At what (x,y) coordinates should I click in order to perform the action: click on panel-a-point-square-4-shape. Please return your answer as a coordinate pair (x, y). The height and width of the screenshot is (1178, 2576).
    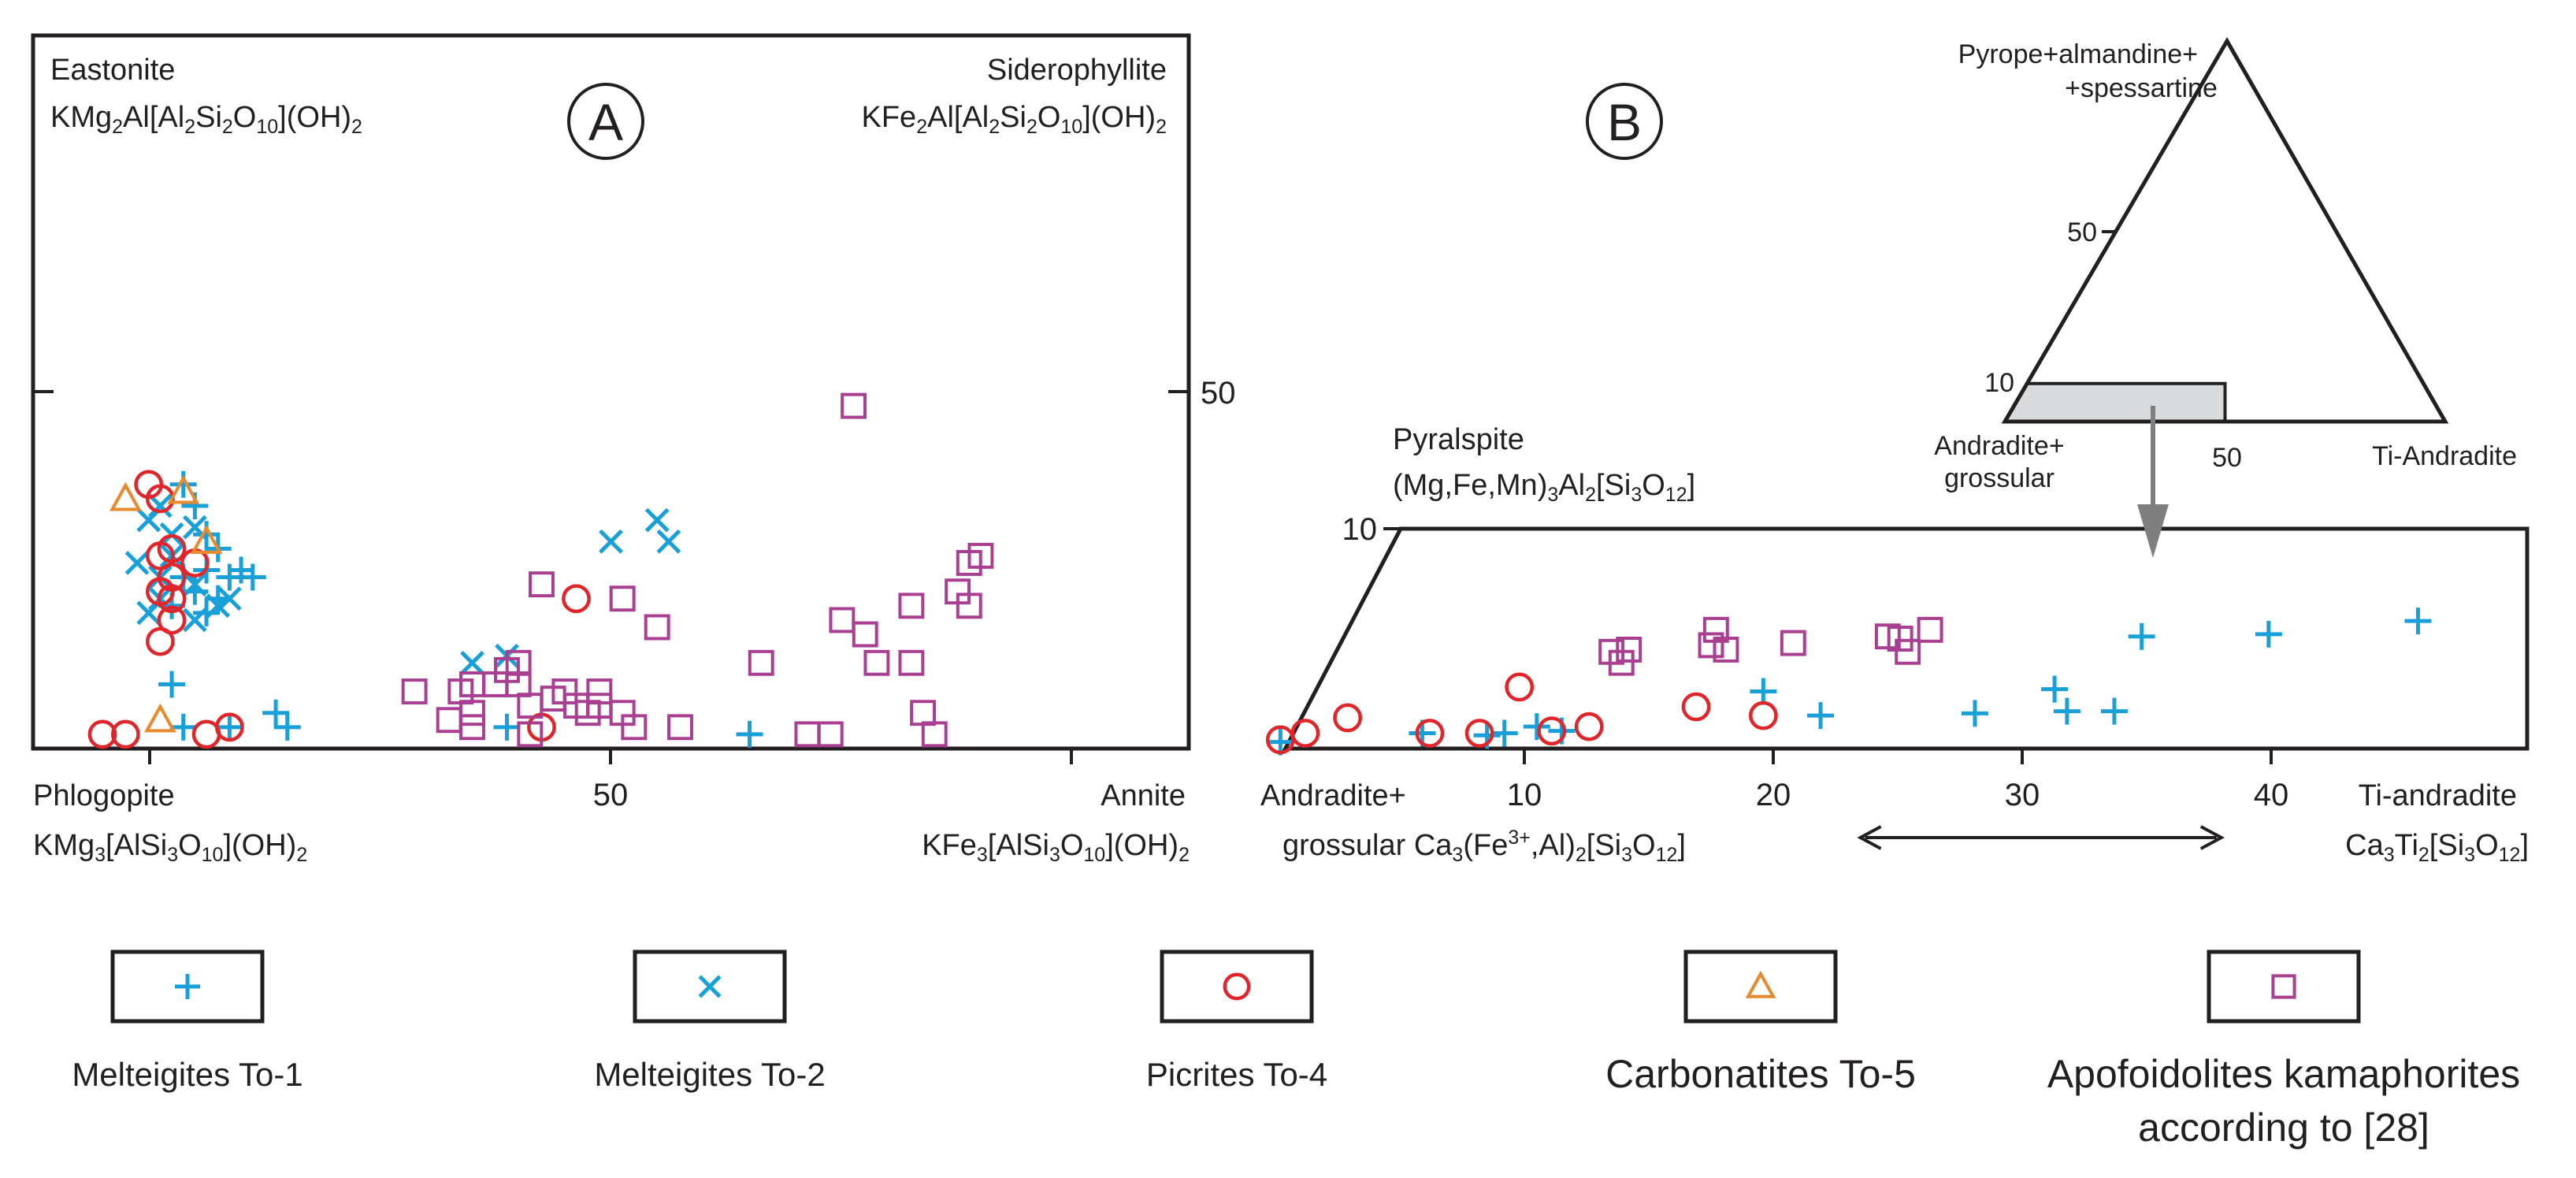
    Looking at the image, I should click on (414, 691).